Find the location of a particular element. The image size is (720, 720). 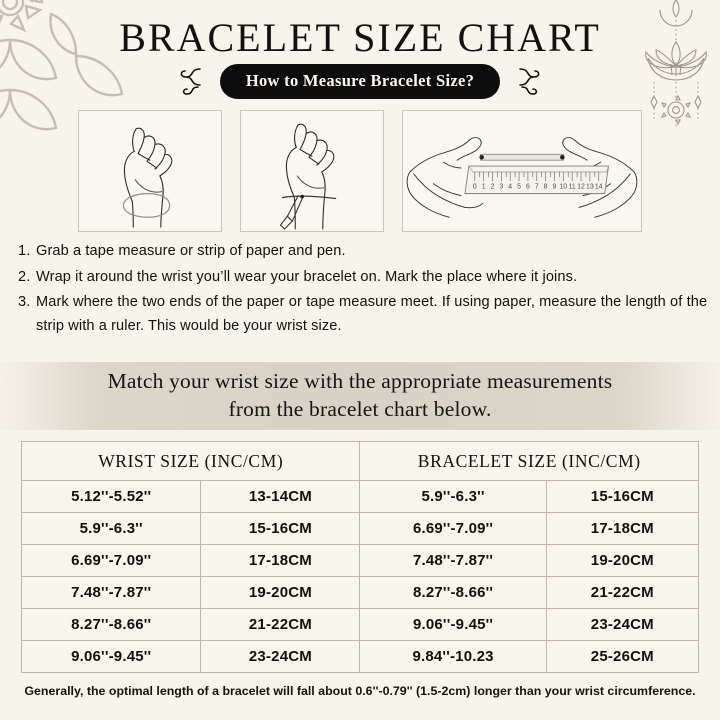

cell-bracelet-inch: 8.27''-8.66'' is located at coordinates (453, 592).